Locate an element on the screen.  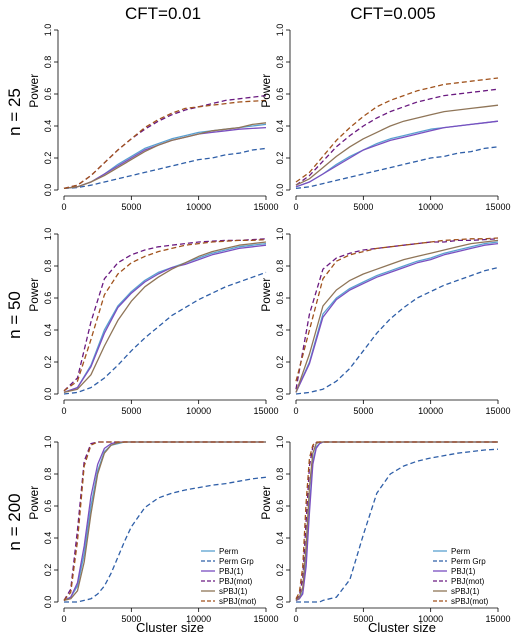
panel-1-2: 0.0 0.2 0.4 0.6 0.8 1.0 0 5000 10000 15000 Power is located at coordinates (385, 118).